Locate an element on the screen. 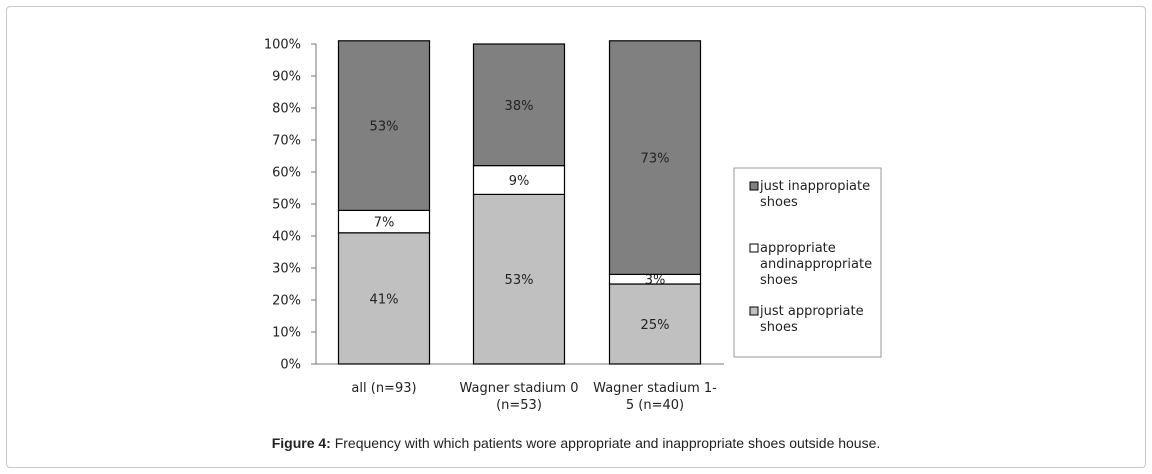 The height and width of the screenshot is (474, 1152). x-tick-label: Wagner stadium 0 is located at coordinates (519, 388).